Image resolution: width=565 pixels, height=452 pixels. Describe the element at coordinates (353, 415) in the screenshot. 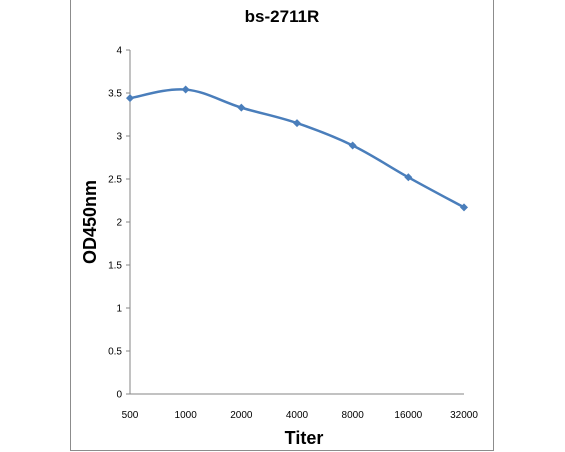

I see `x-tick-label: 8000` at that location.